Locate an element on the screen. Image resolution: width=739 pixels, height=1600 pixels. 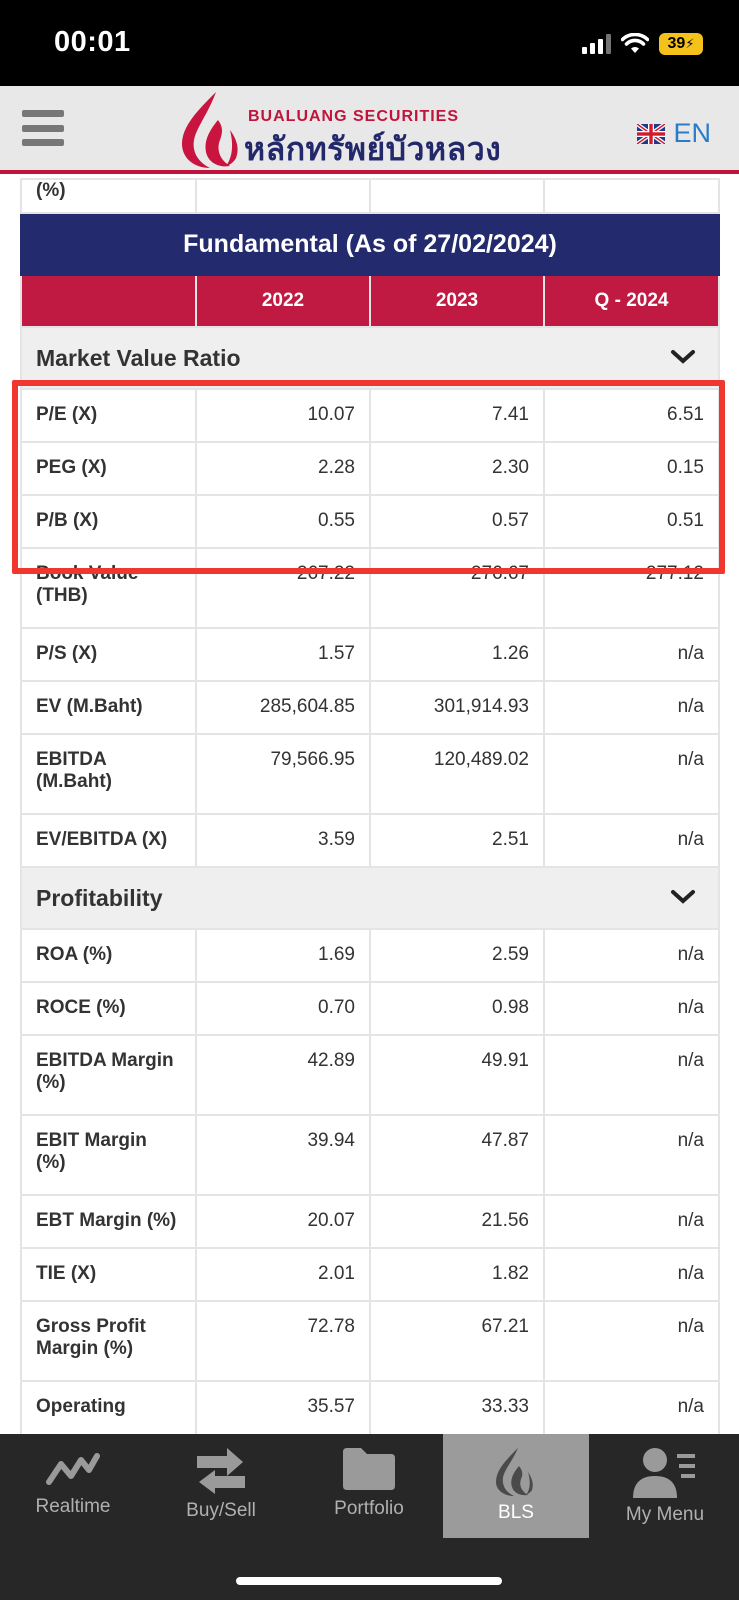
nav-my-menu: My Menu is located at coordinates (665, 1486).